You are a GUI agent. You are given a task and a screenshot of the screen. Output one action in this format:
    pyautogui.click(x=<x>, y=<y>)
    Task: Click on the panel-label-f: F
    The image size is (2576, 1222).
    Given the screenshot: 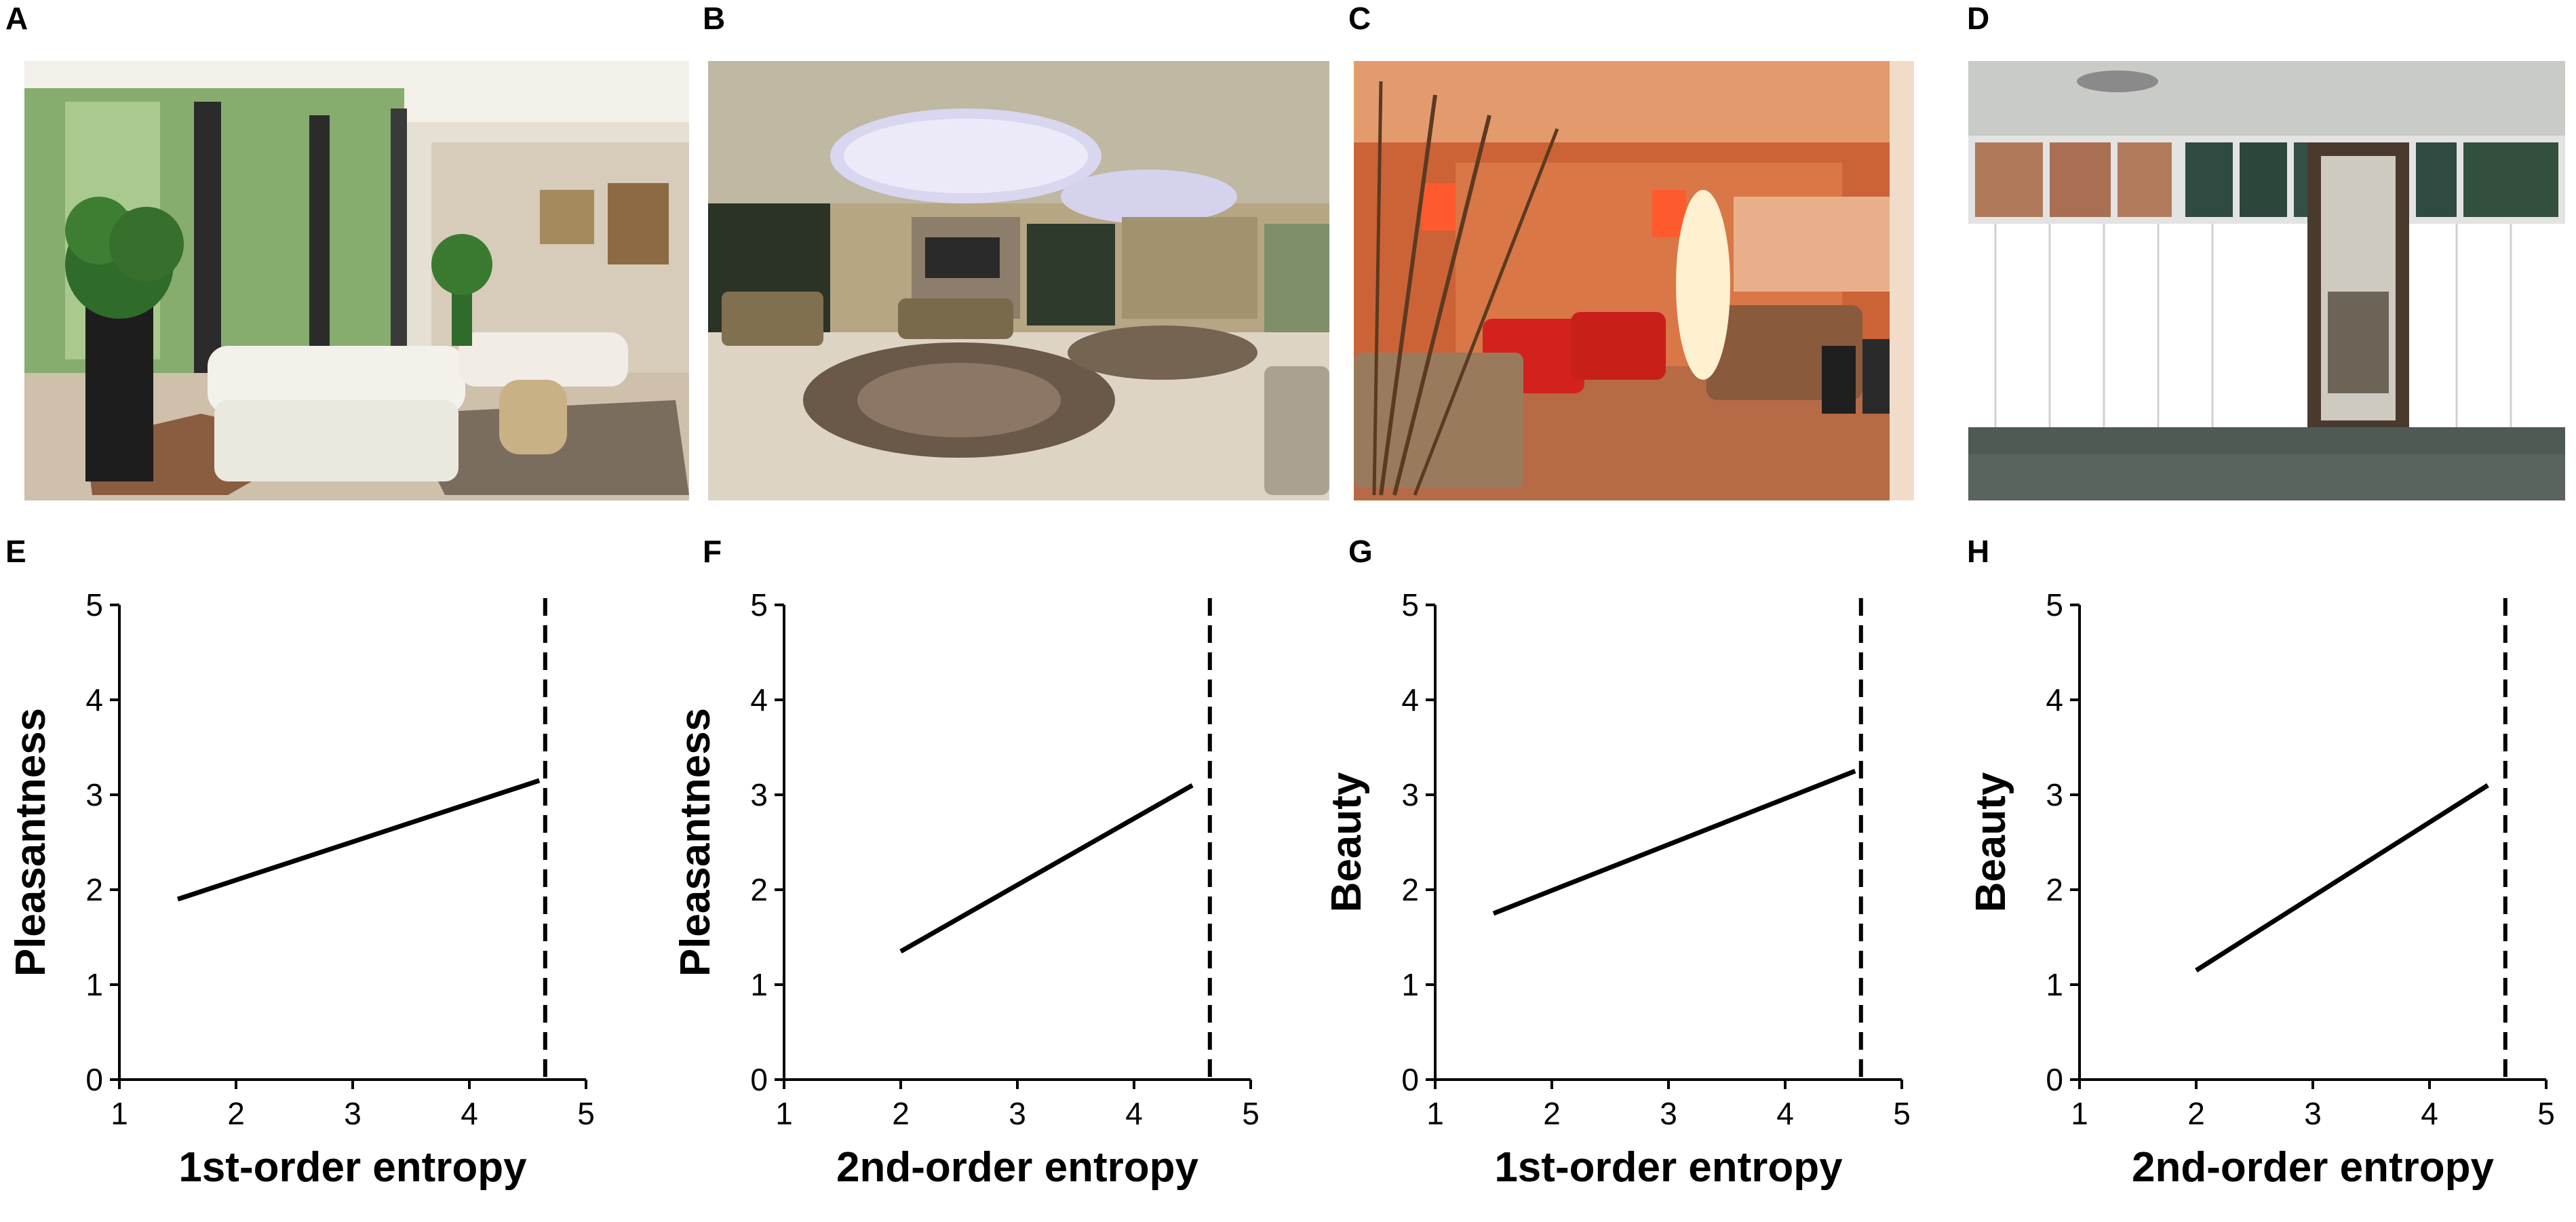 What is the action you would take?
    pyautogui.click(x=712, y=551)
    